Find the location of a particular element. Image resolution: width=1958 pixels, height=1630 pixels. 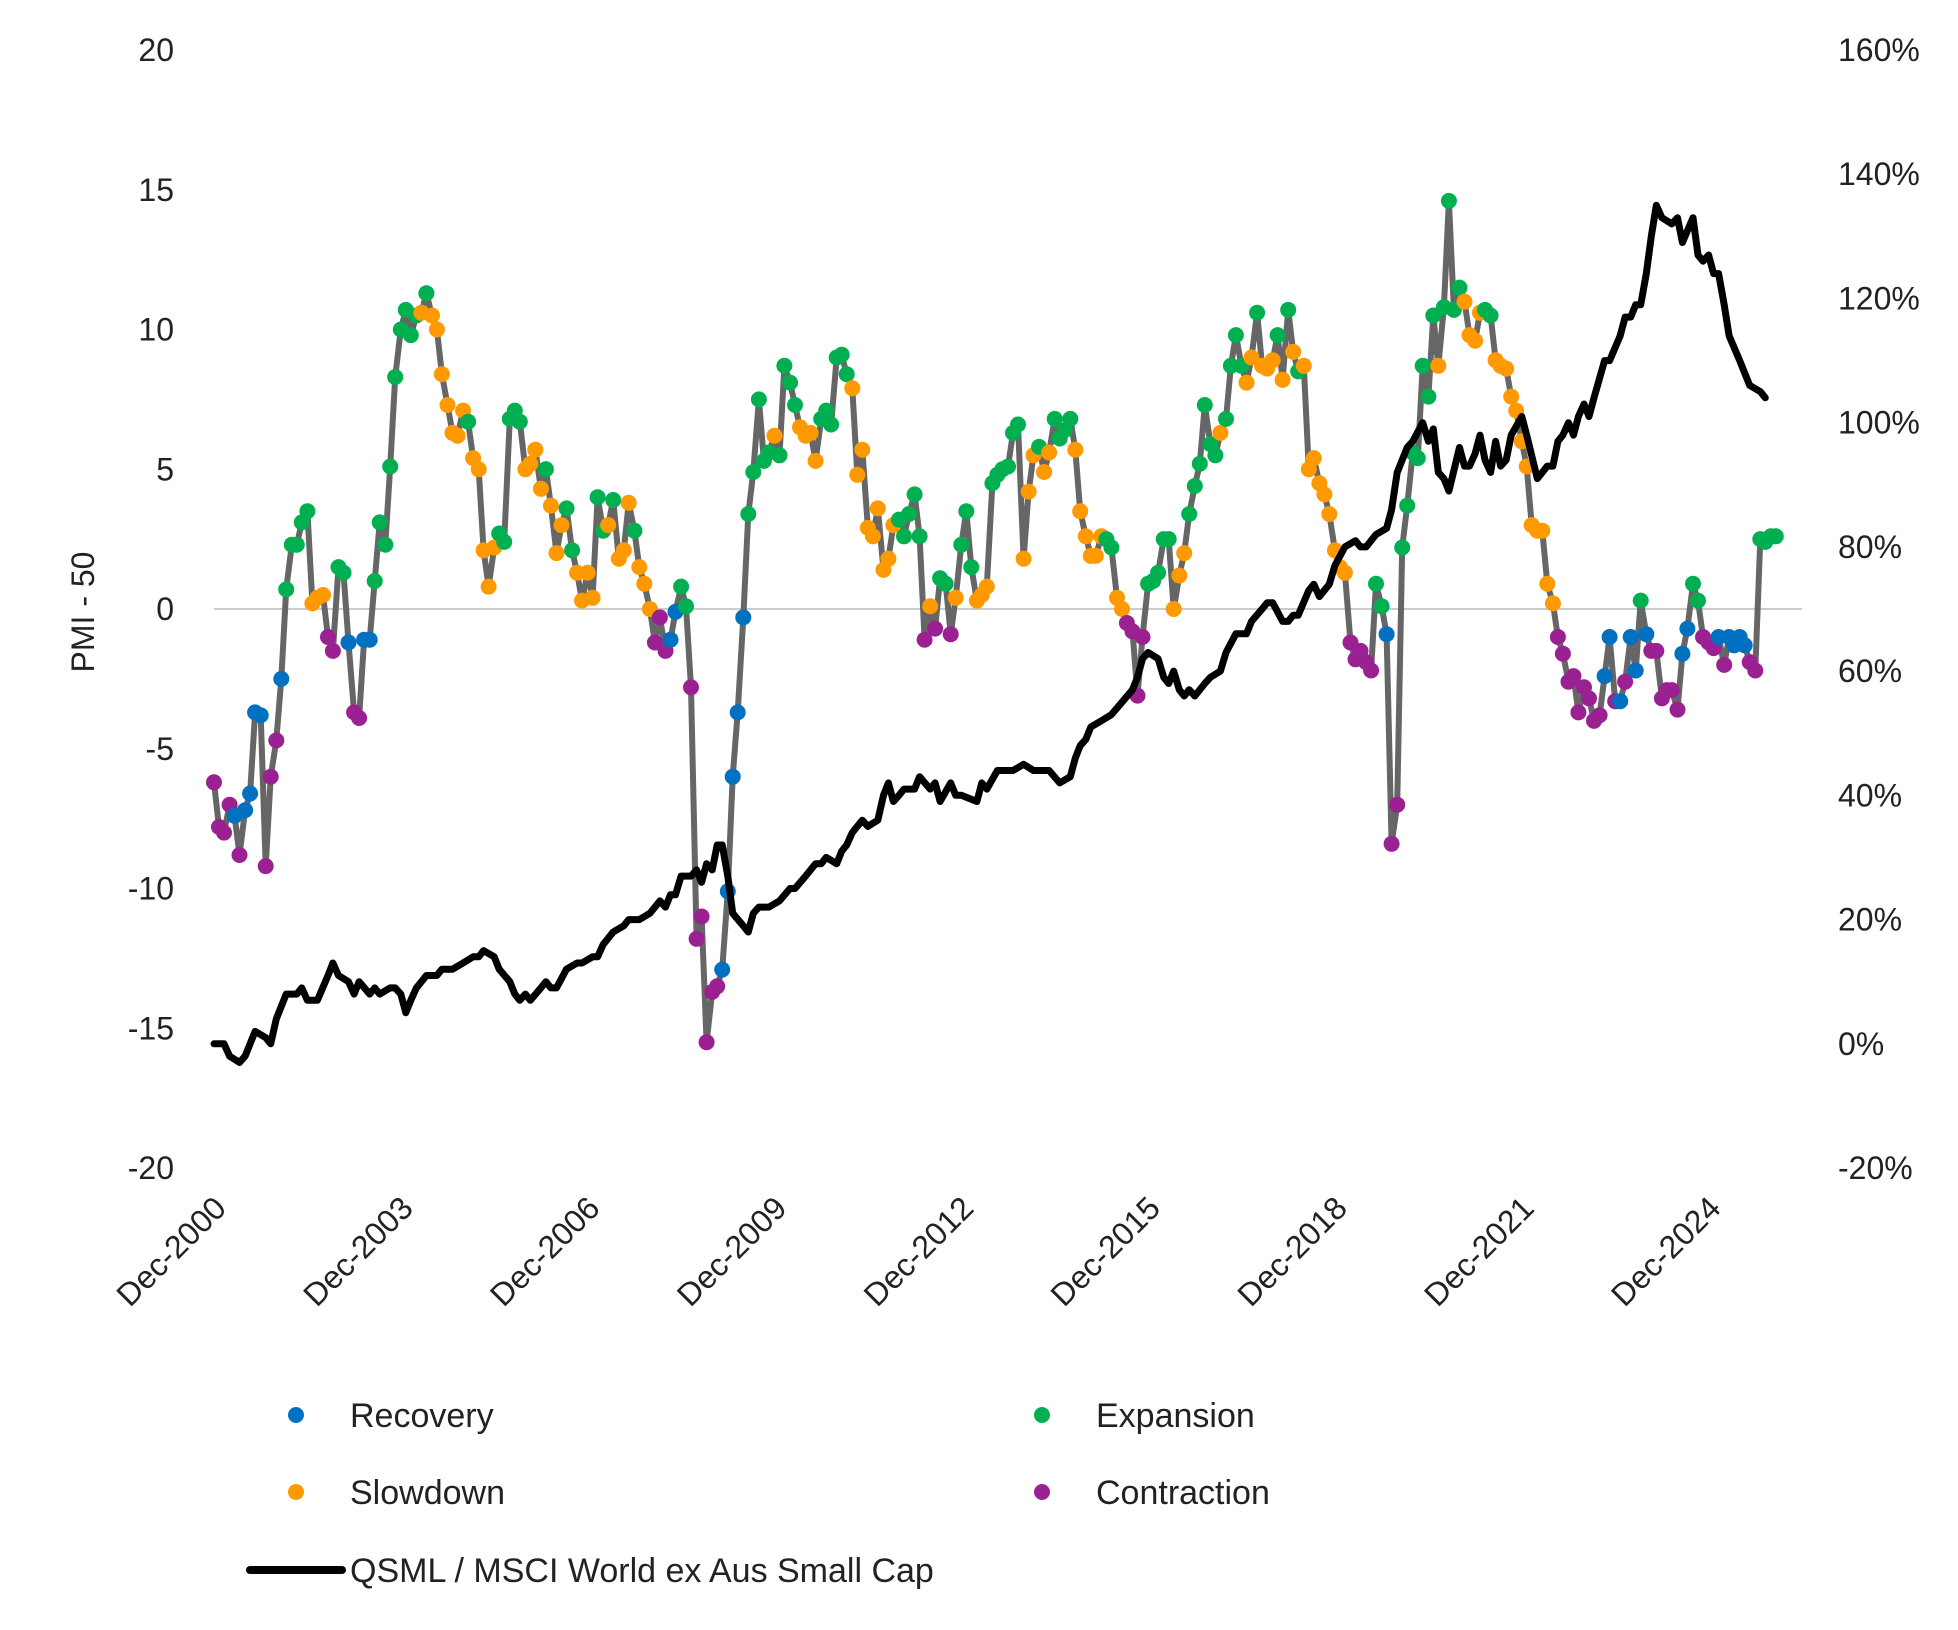

legend-marker-dot is located at coordinates (296, 1492).